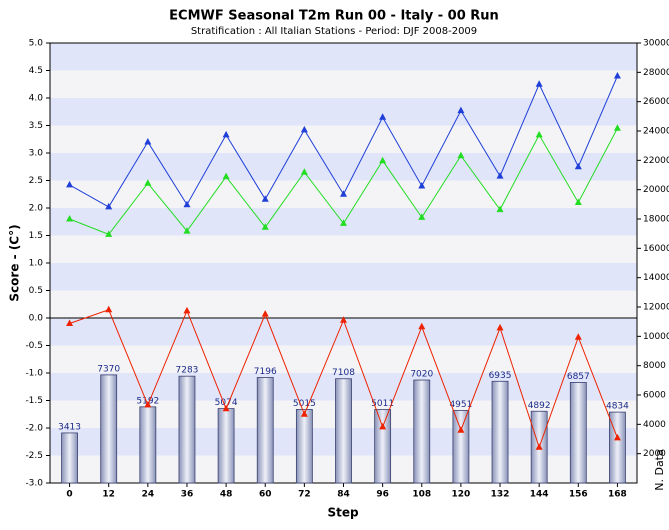 This screenshot has height=530, width=669. Describe the element at coordinates (36, 71) in the screenshot. I see `y-tick-label: 4.5` at that location.